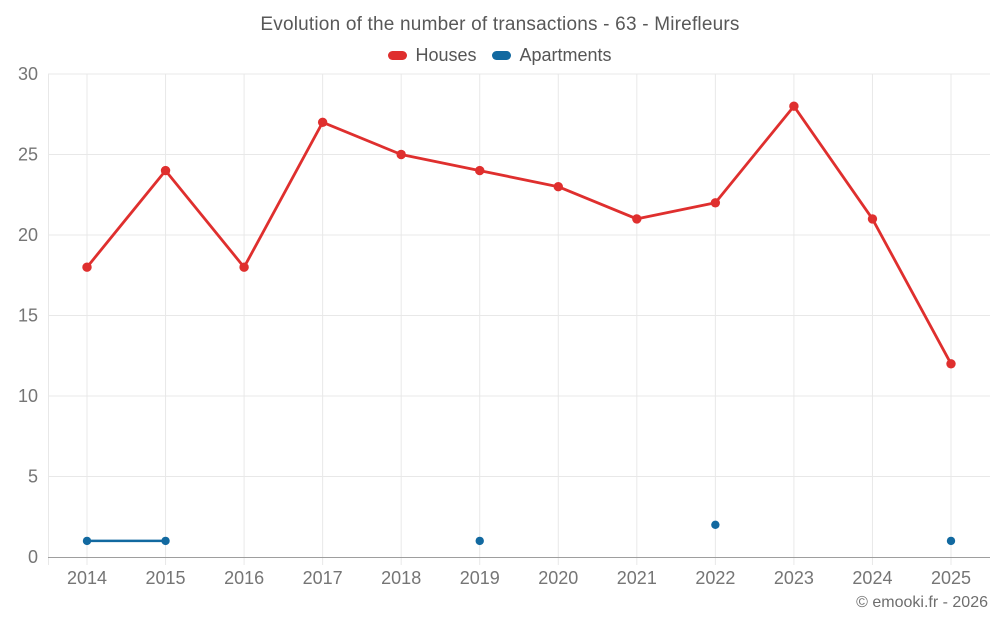 This screenshot has width=1000, height=625. Describe the element at coordinates (480, 170) in the screenshot. I see `data-point-houses-2019` at that location.